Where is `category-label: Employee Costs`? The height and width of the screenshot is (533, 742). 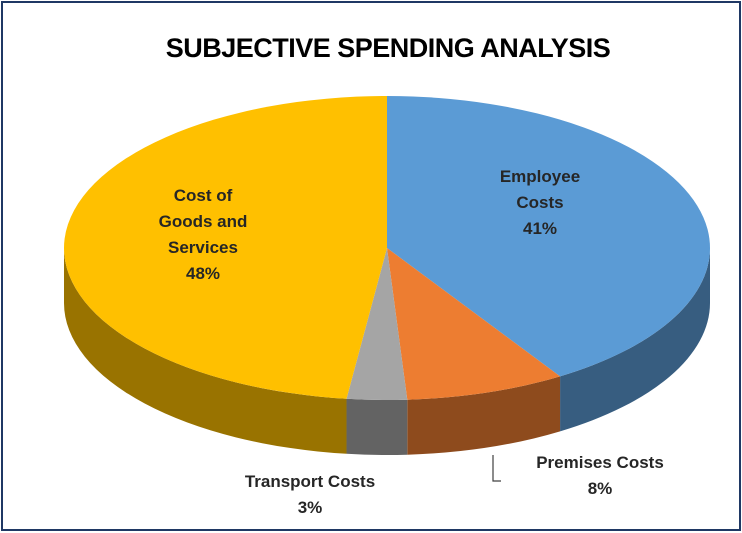
category-label: Employee Costs is located at coordinates (540, 189).